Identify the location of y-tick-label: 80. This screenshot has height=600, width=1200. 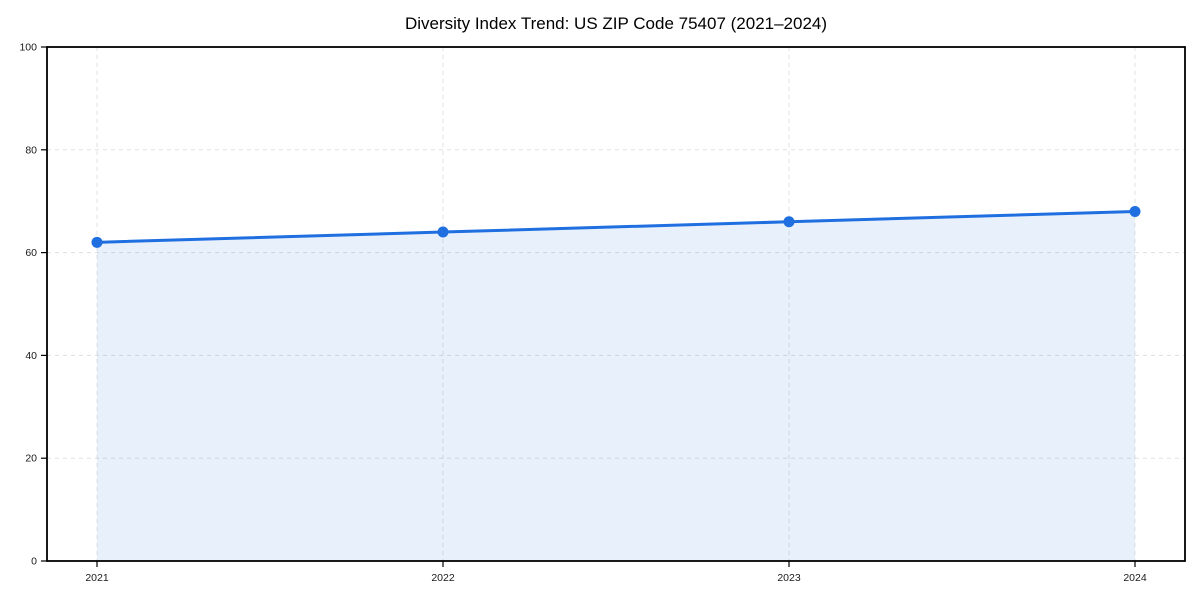
(31, 150).